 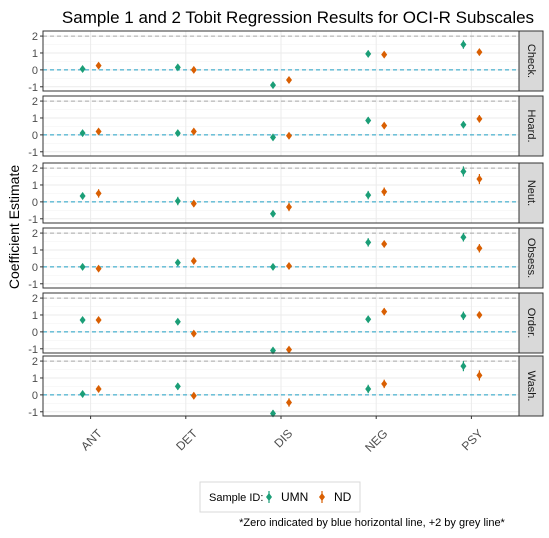 I want to click on facet-strip-label: Wash., so click(x=531, y=386).